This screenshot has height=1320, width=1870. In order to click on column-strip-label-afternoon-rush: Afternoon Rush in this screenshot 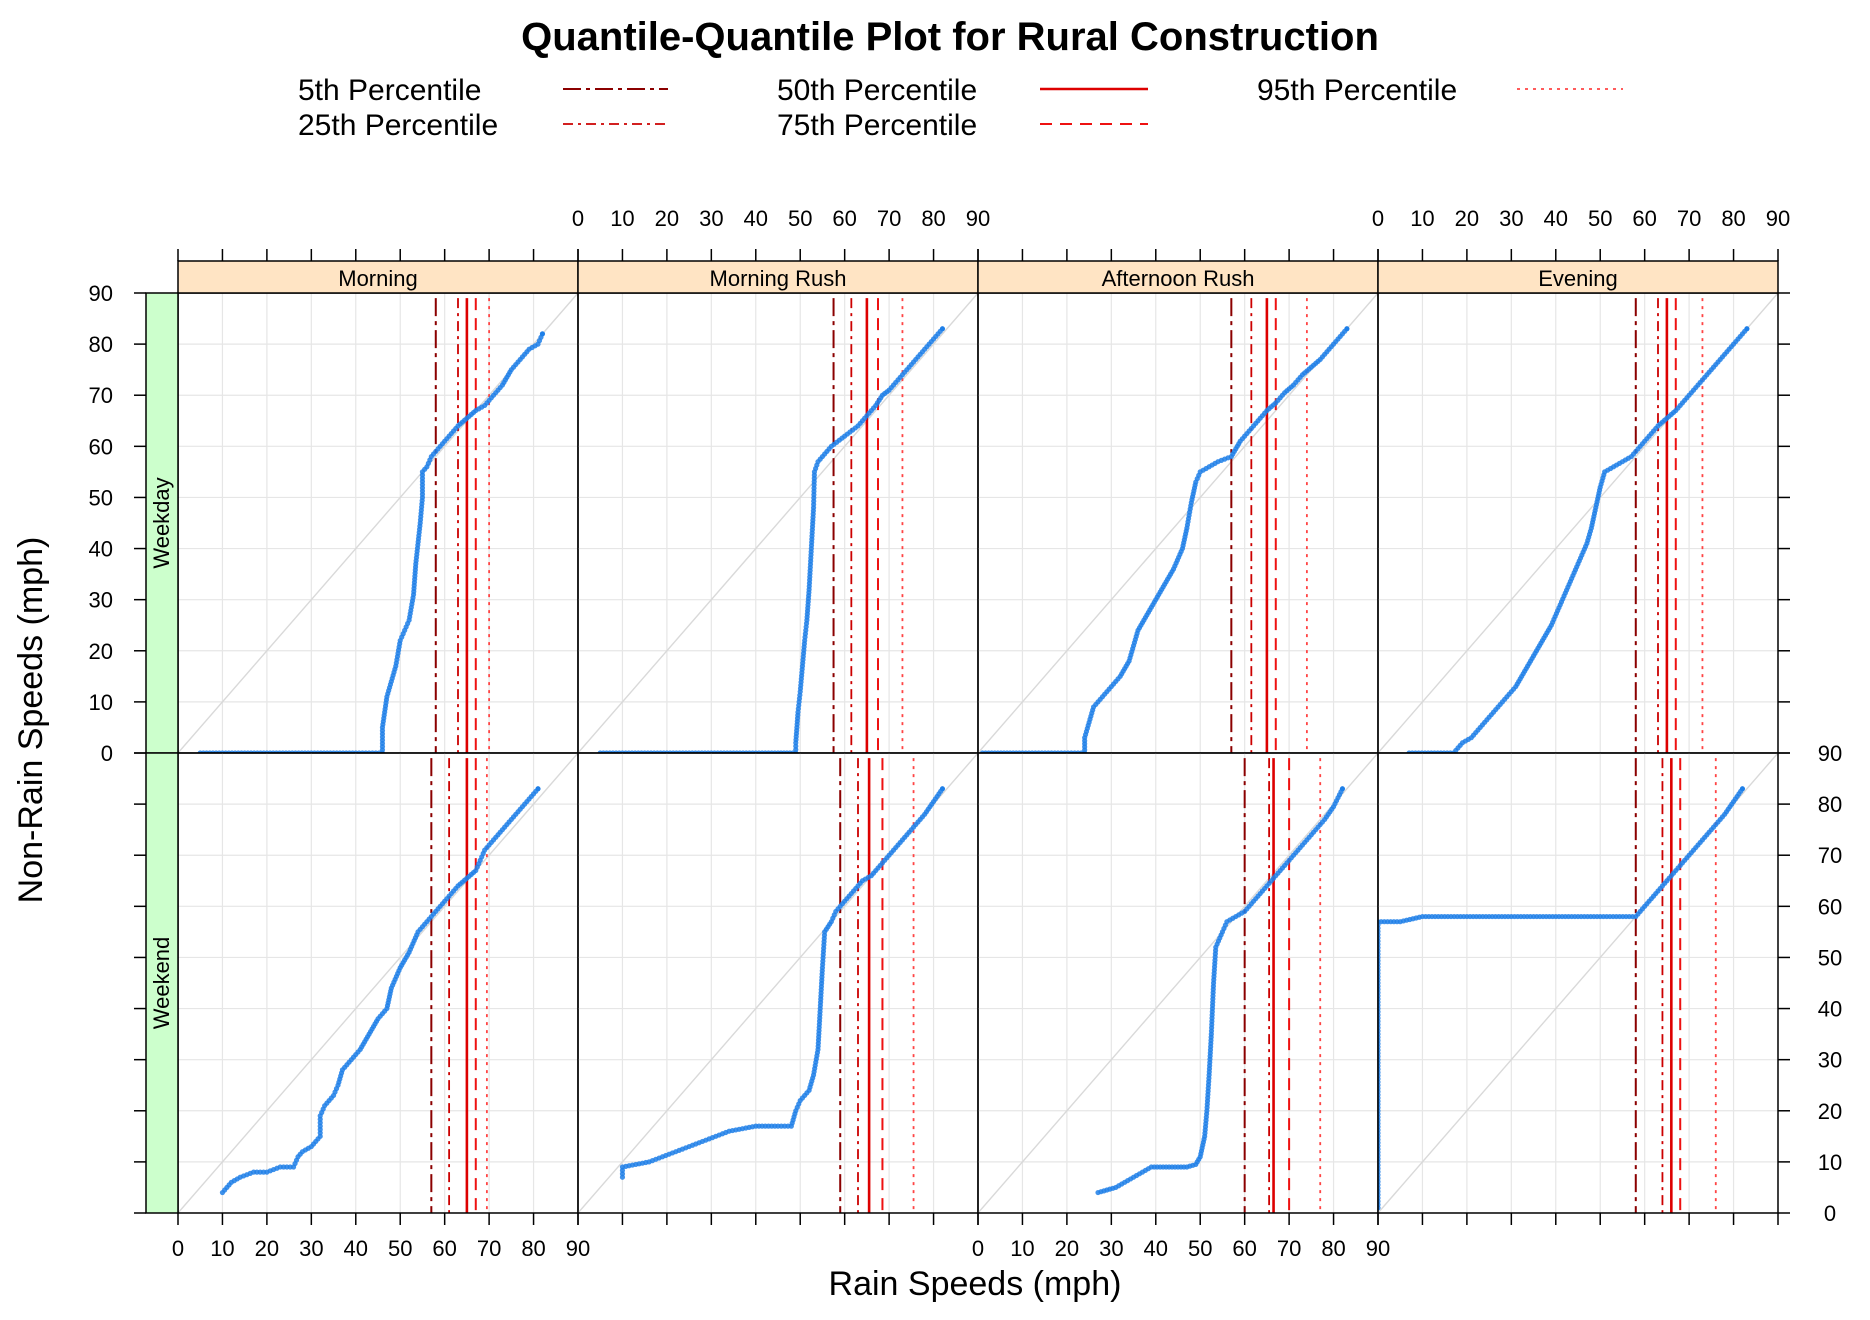, I will do `click(1178, 278)`.